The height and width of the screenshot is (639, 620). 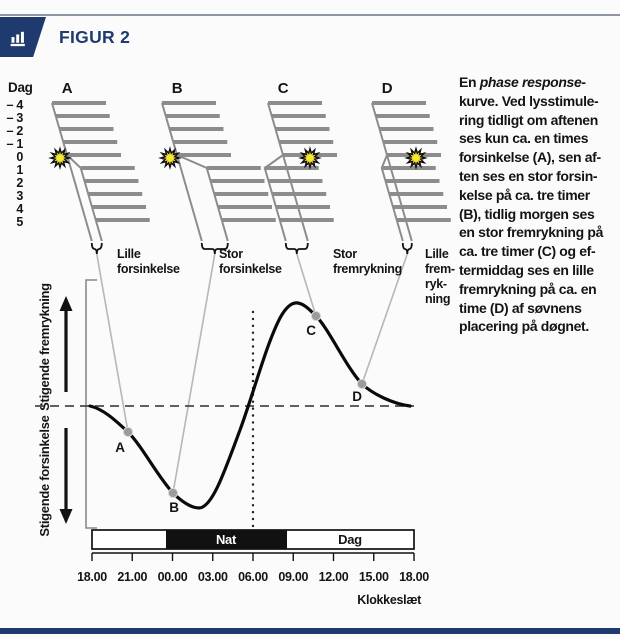 I want to click on shift-label: forsinkelse, so click(x=148, y=269).